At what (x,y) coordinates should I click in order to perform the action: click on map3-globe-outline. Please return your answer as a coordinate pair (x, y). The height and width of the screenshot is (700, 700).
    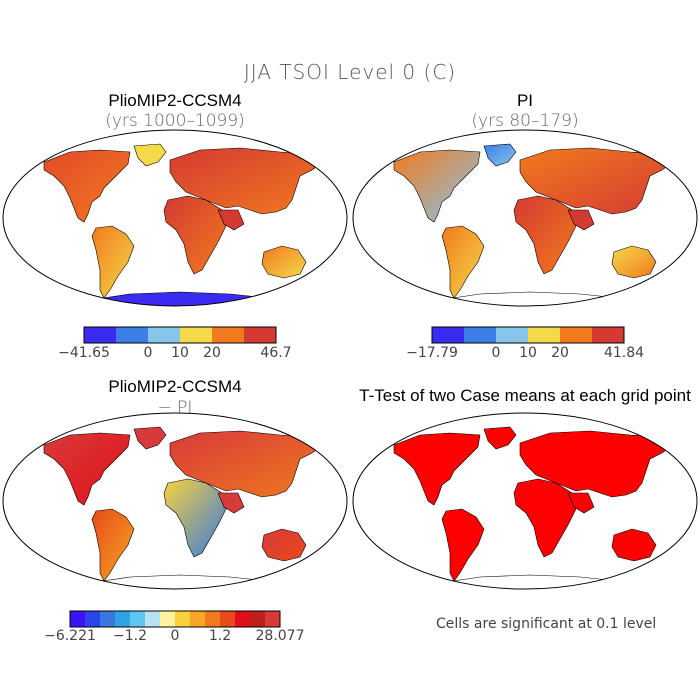
    Looking at the image, I should click on (175, 501).